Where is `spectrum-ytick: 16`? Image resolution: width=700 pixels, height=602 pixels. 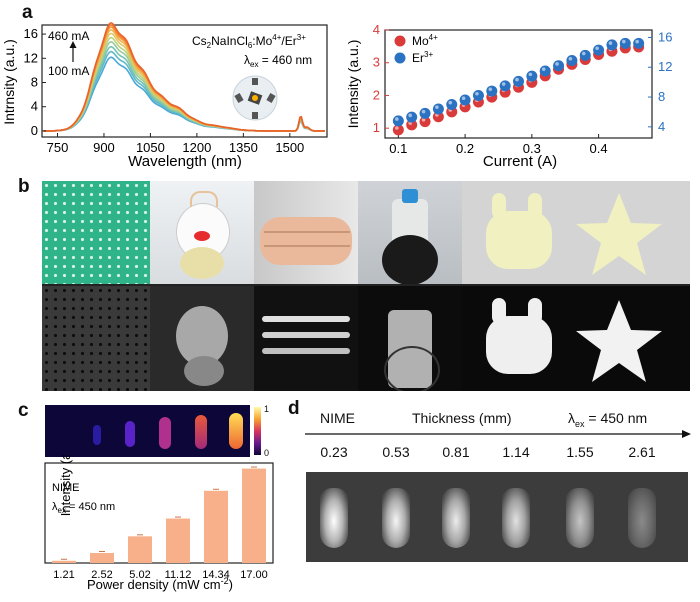
spectrum-ytick: 16 is located at coordinates (31, 33).